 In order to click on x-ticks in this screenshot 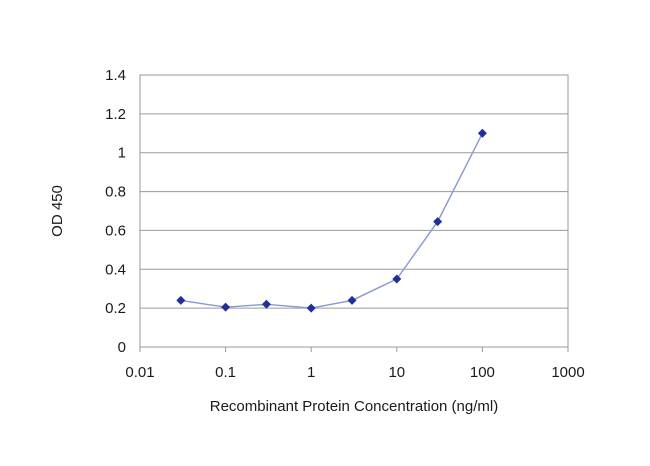, I will do `click(354, 349)`.